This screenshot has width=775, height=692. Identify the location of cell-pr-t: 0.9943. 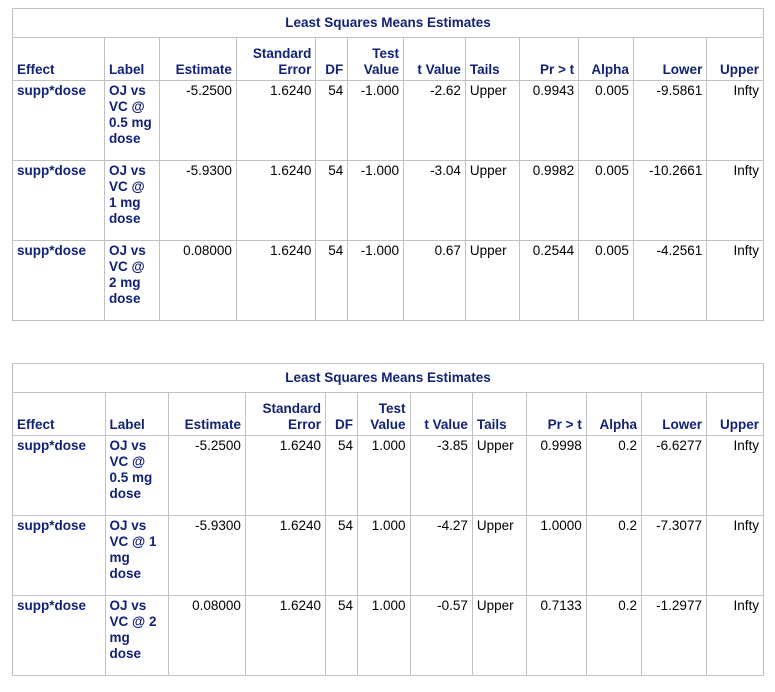
(549, 120).